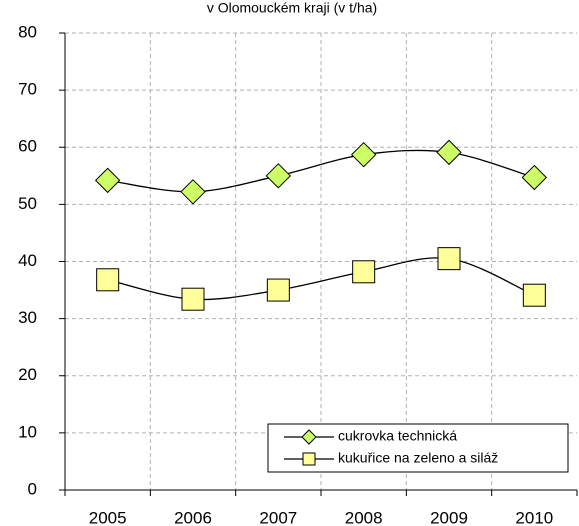  Describe the element at coordinates (27, 203) in the screenshot. I see `y-tick-label: 50` at that location.